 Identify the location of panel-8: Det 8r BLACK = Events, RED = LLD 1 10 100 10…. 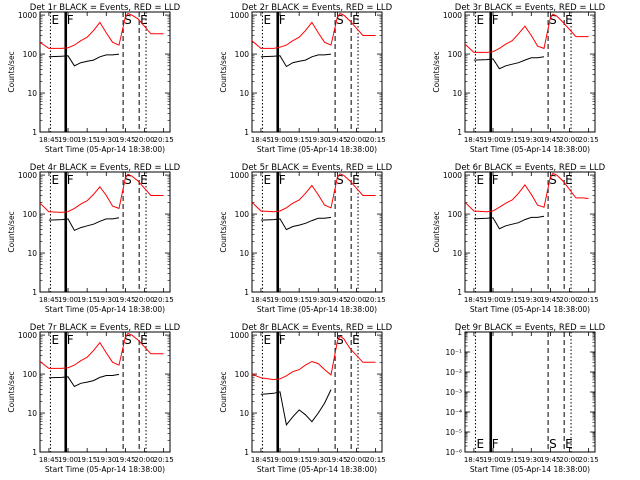
(306, 398).